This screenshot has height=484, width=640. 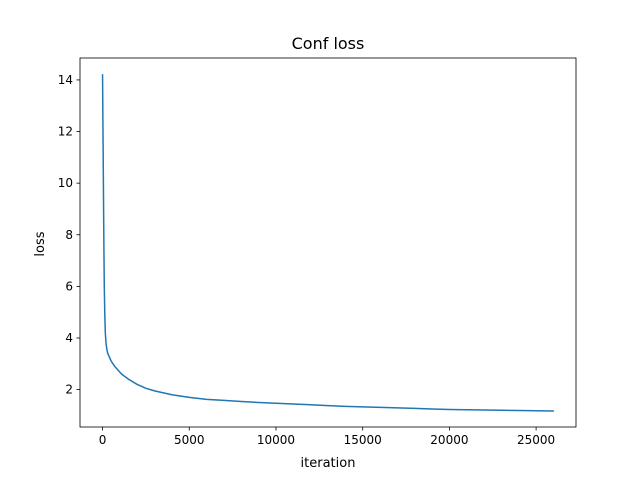 What do you see at coordinates (363, 440) in the screenshot?
I see `x-tick-label: 15000` at bounding box center [363, 440].